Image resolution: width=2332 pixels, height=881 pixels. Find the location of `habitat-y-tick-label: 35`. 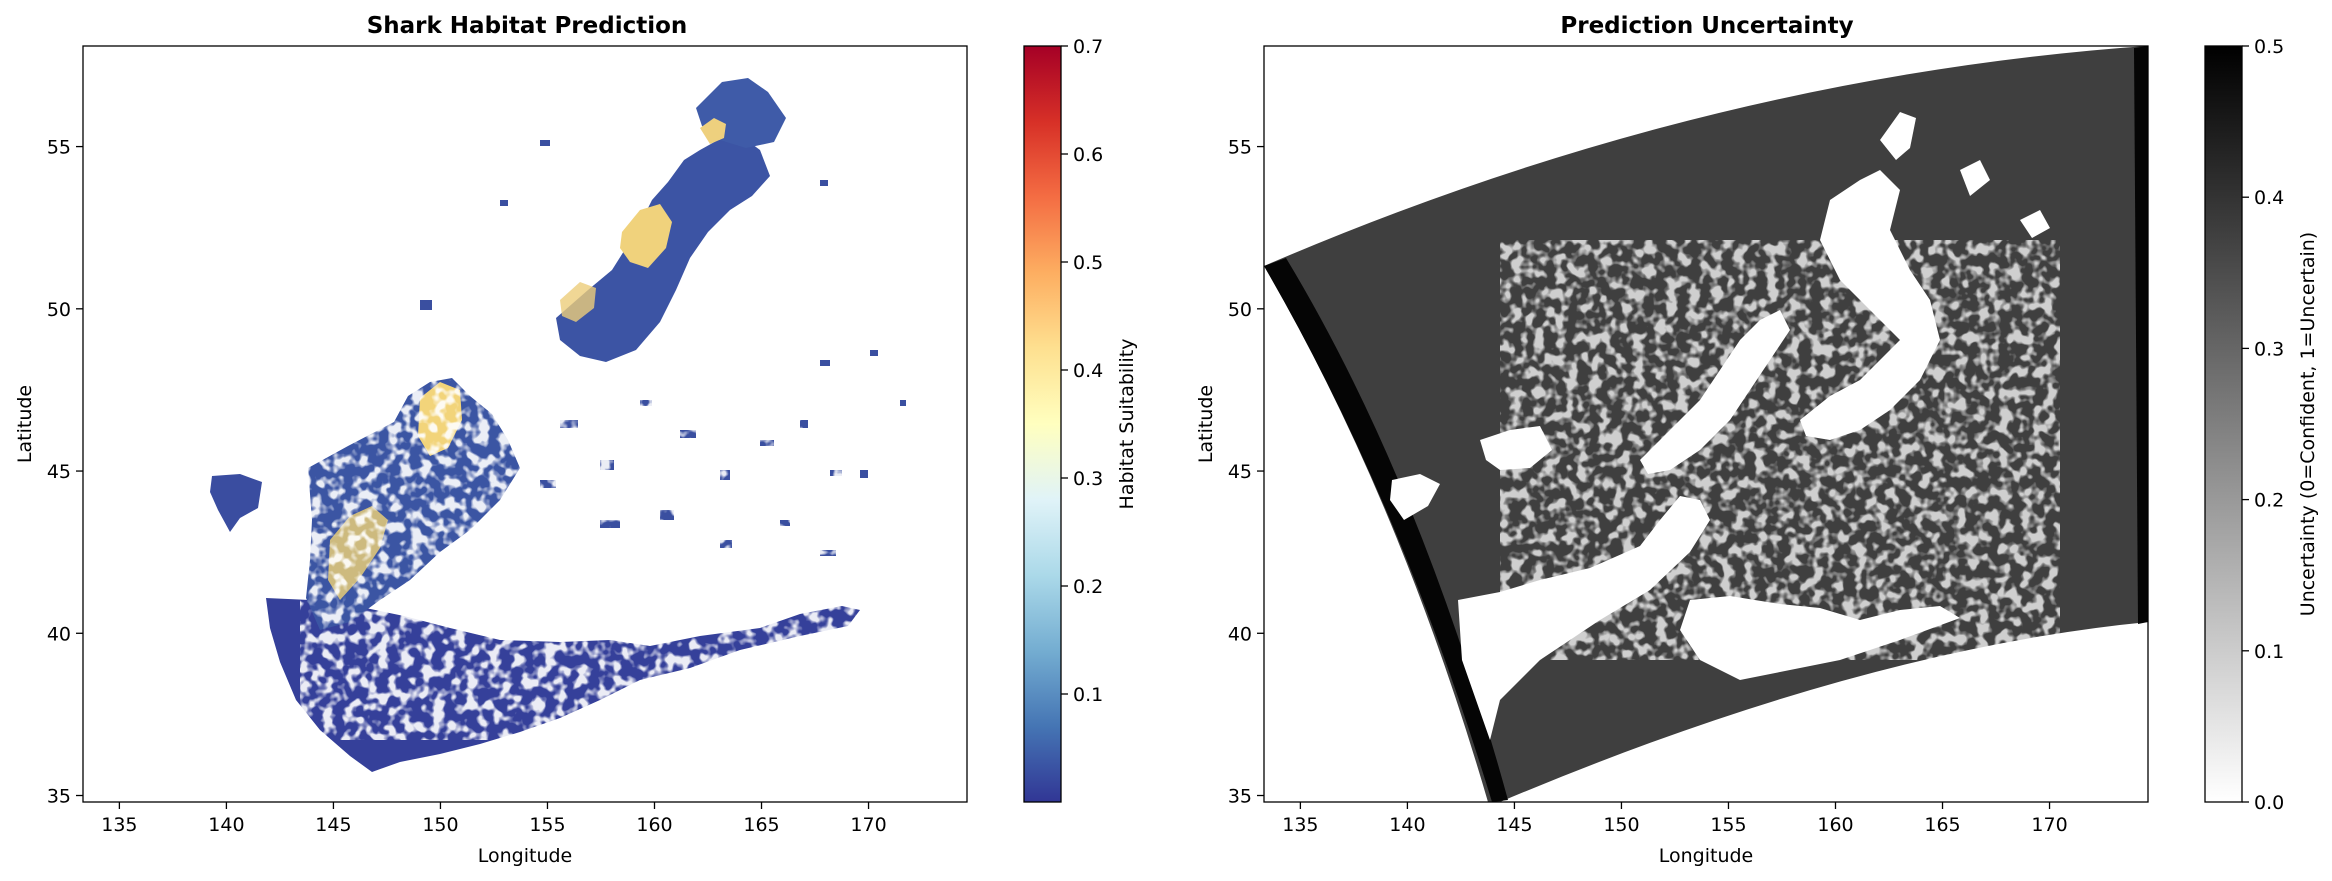

habitat-y-tick-label: 35 is located at coordinates (59, 797).